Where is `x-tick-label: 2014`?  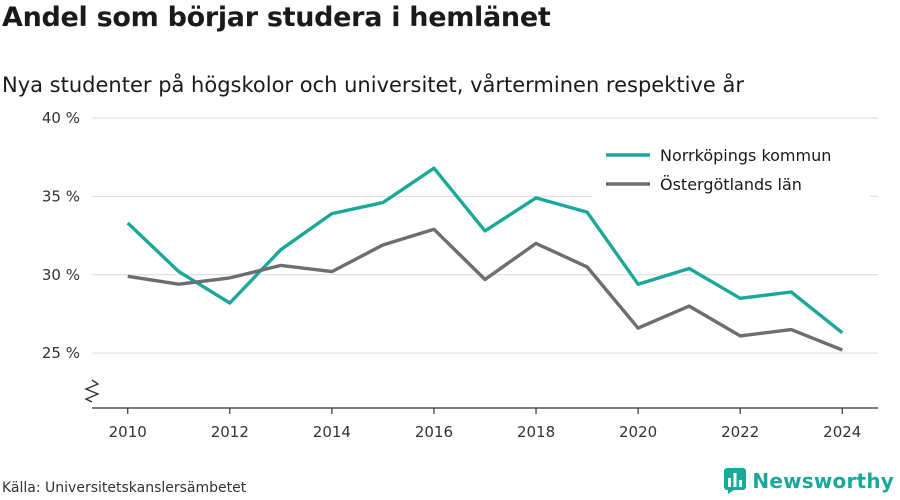 x-tick-label: 2014 is located at coordinates (332, 432).